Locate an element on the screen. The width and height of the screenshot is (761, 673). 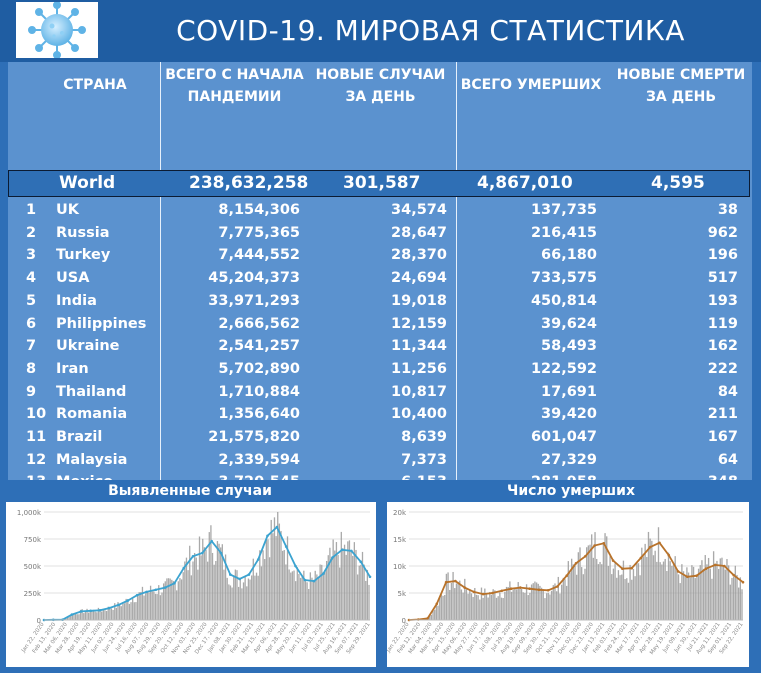
row-total: 45,204,373 is located at coordinates (254, 278).